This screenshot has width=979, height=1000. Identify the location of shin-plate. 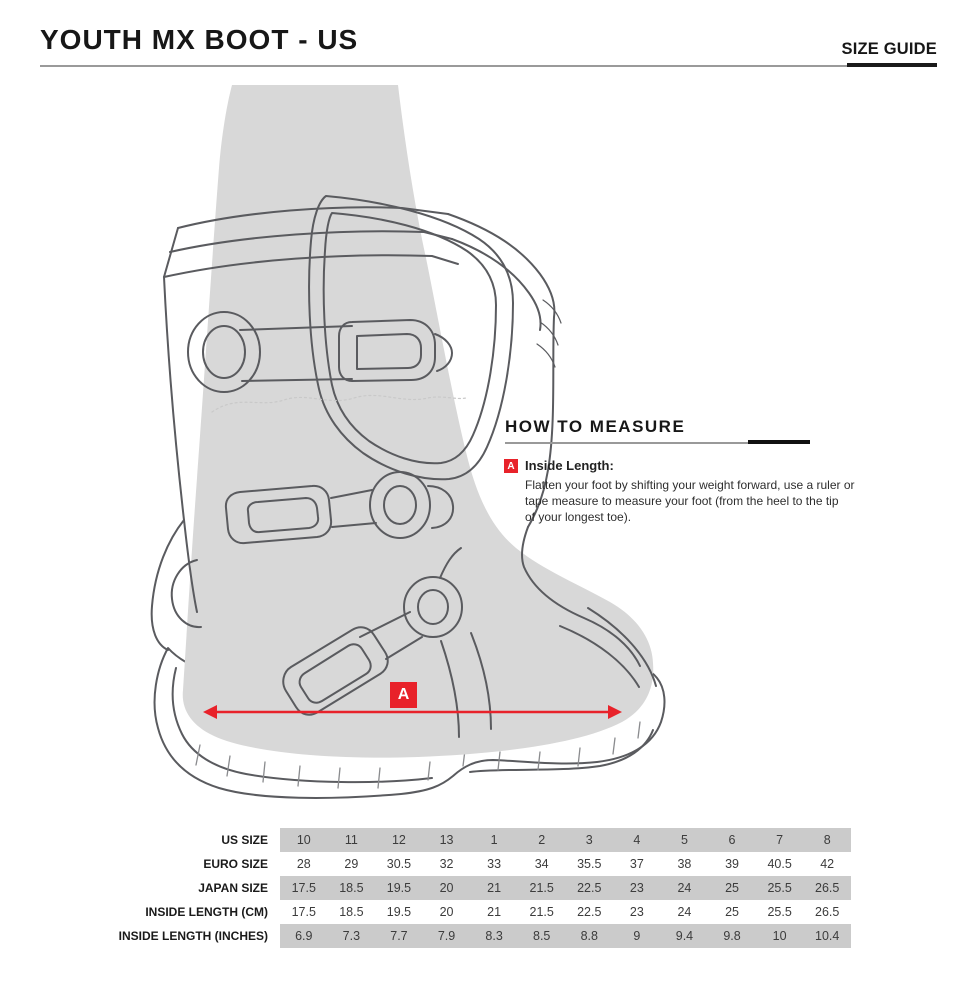
(411, 338).